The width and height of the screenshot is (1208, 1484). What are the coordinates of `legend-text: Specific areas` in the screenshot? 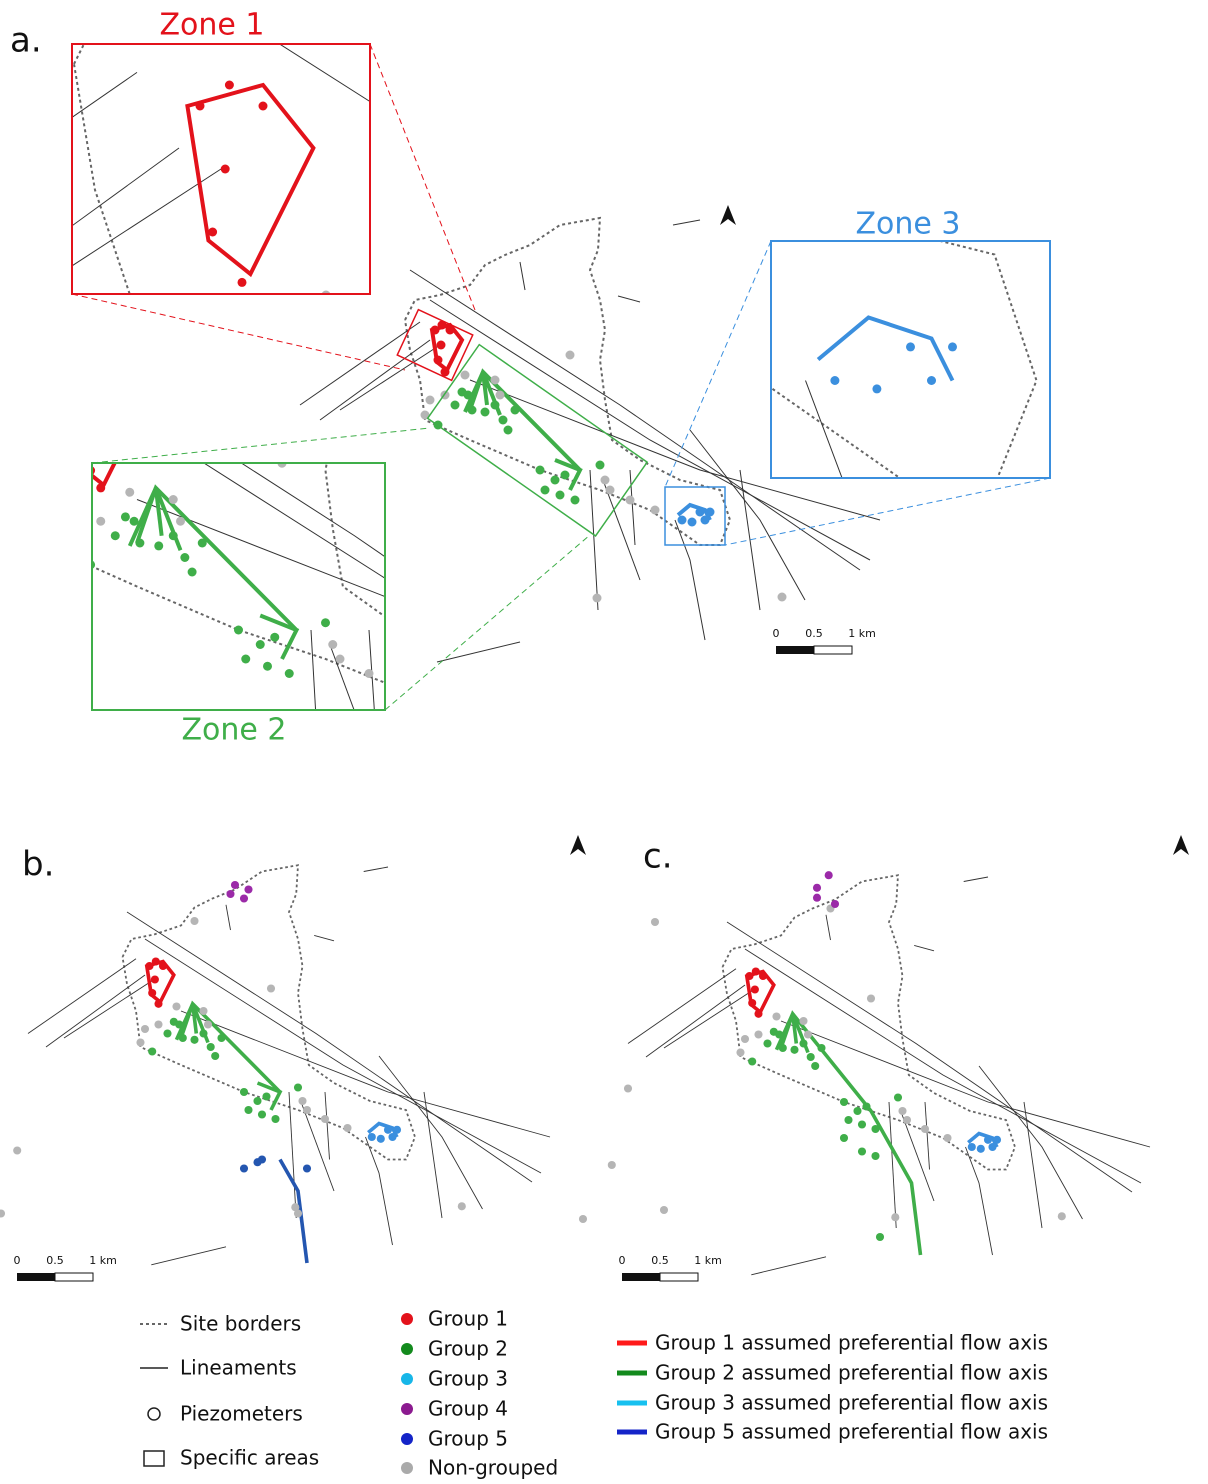 It's located at (249, 1458).